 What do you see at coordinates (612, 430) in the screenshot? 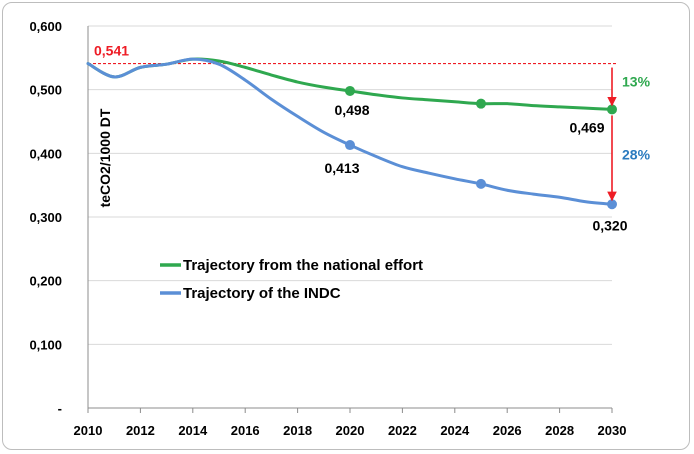
I see `x-tick-label: 2030` at bounding box center [612, 430].